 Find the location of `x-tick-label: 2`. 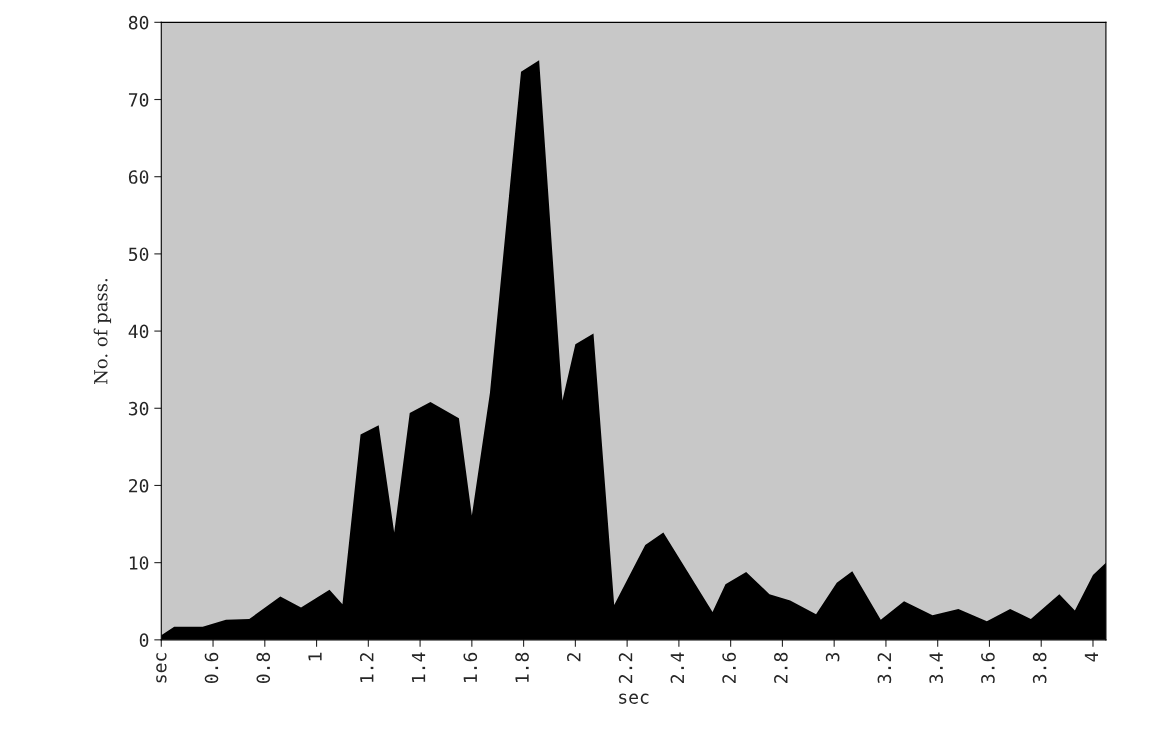

x-tick-label: 2 is located at coordinates (574, 657).